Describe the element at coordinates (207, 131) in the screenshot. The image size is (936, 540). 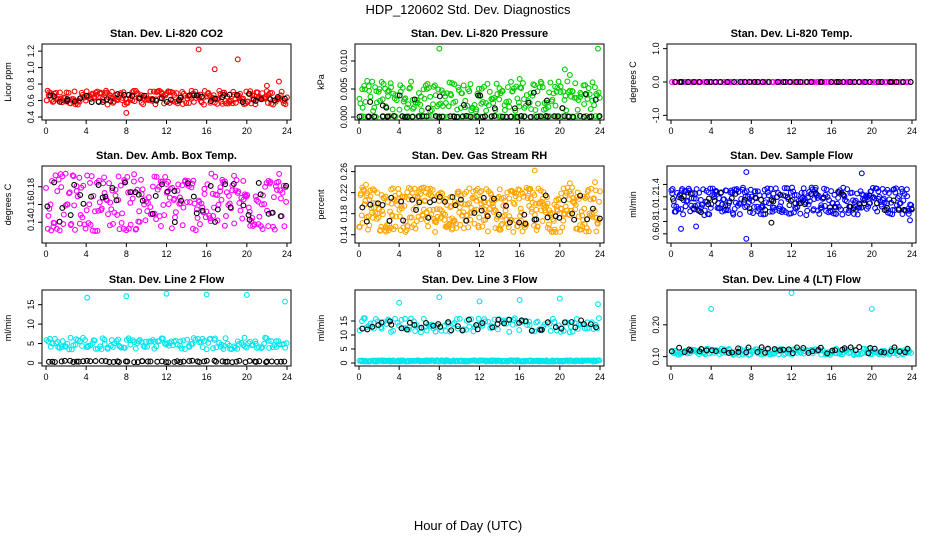
I see `x-tick-label: 16` at that location.